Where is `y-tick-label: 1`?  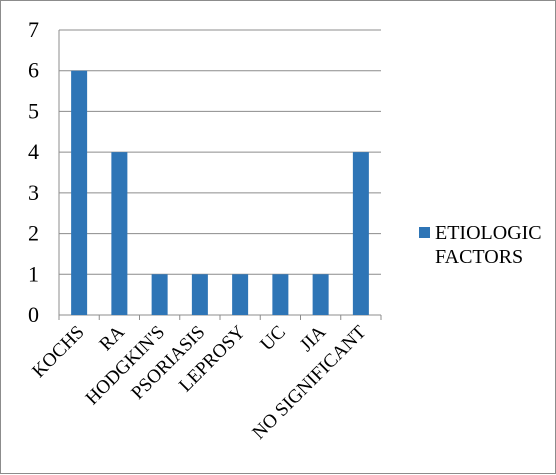
y-tick-label: 1 is located at coordinates (33, 273).